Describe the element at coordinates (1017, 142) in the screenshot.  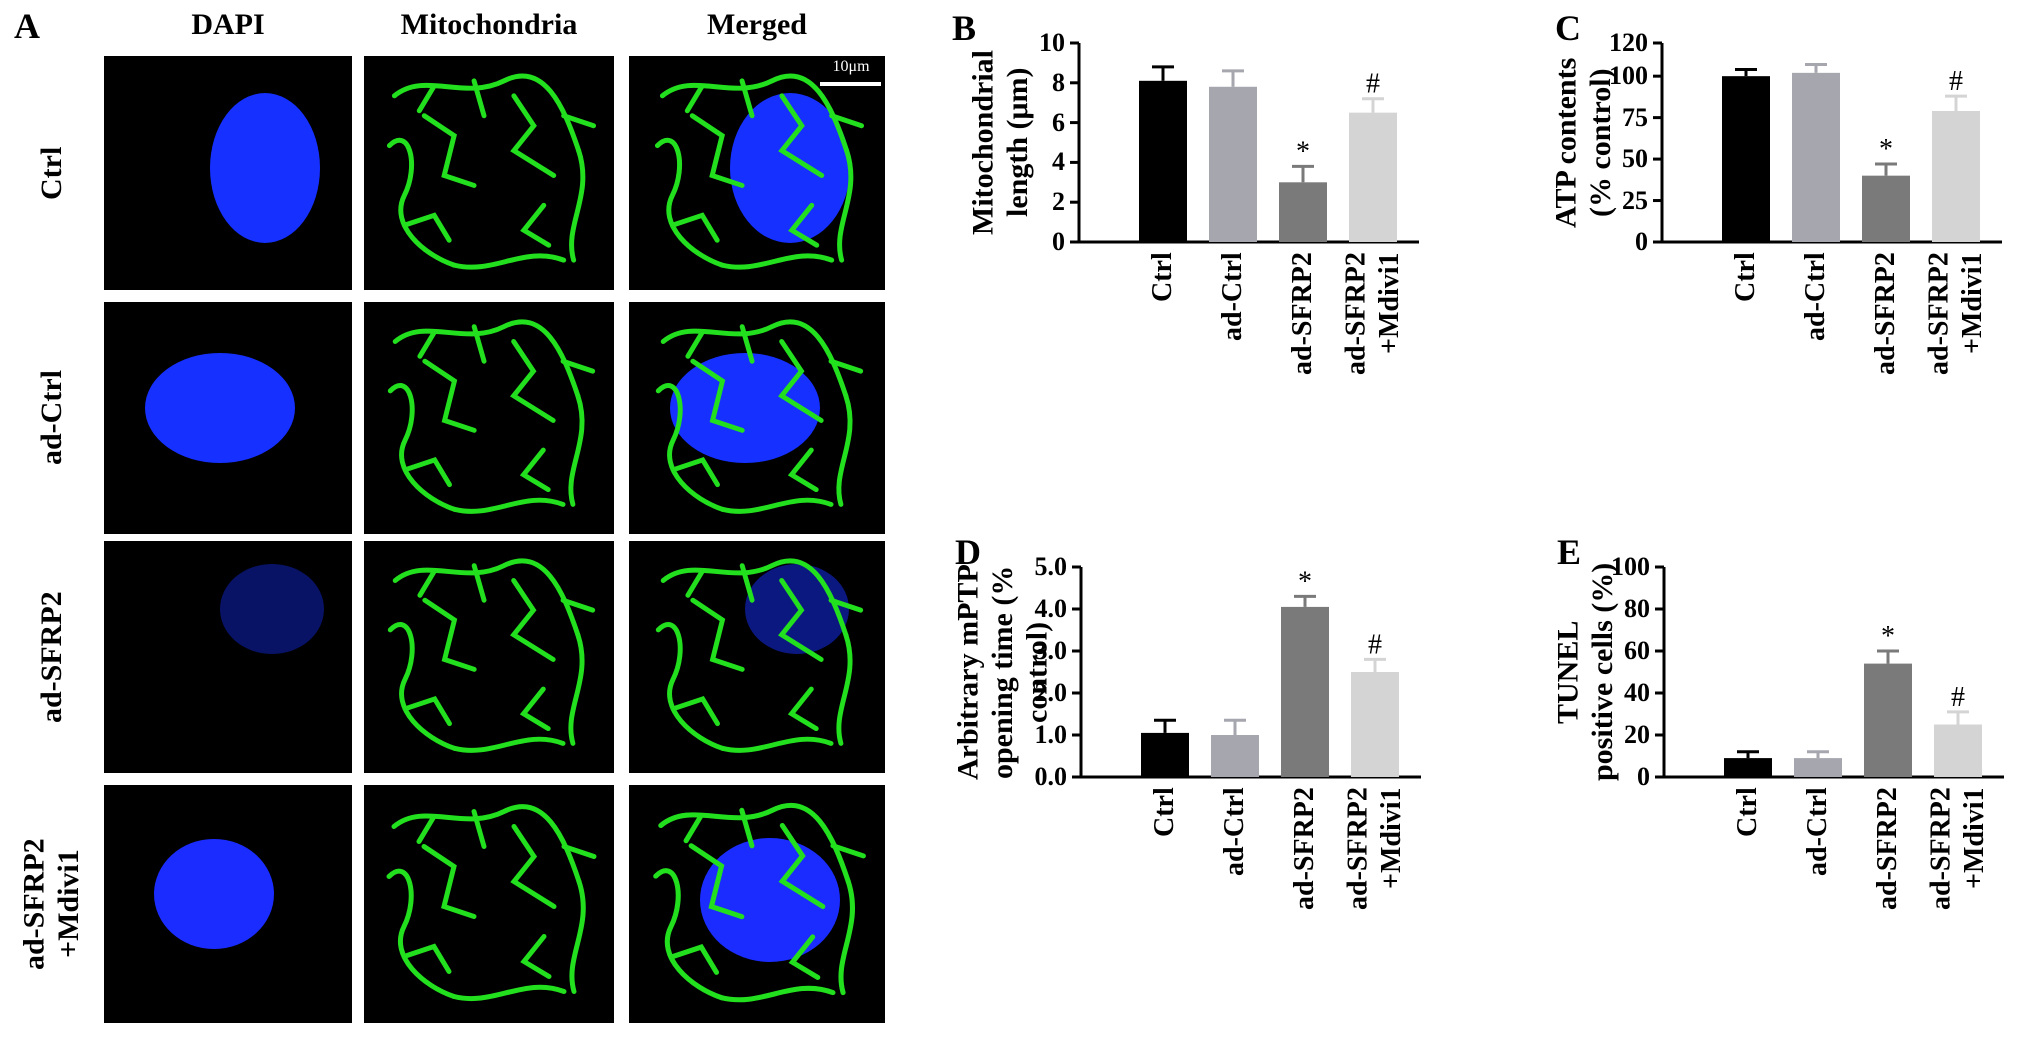
I see `y-axis-label-line: length (μm)` at that location.